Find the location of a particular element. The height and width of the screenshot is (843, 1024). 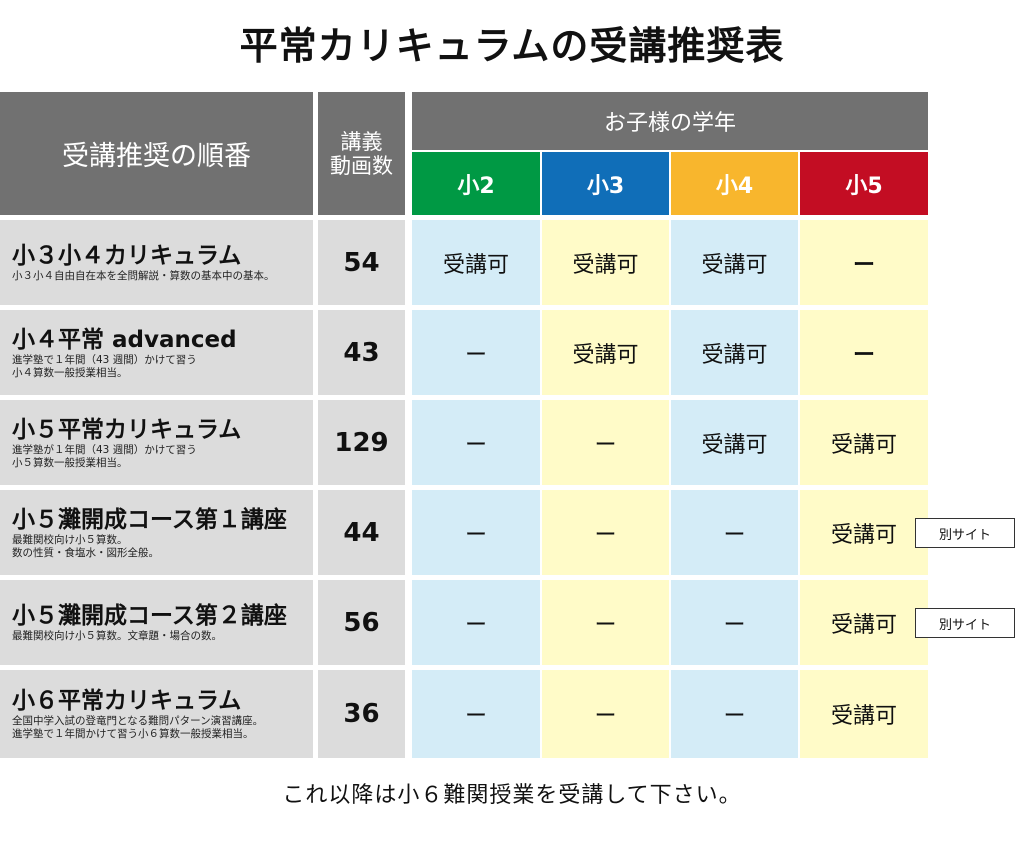

video-count-header-line1: 講義 is located at coordinates (361, 141).